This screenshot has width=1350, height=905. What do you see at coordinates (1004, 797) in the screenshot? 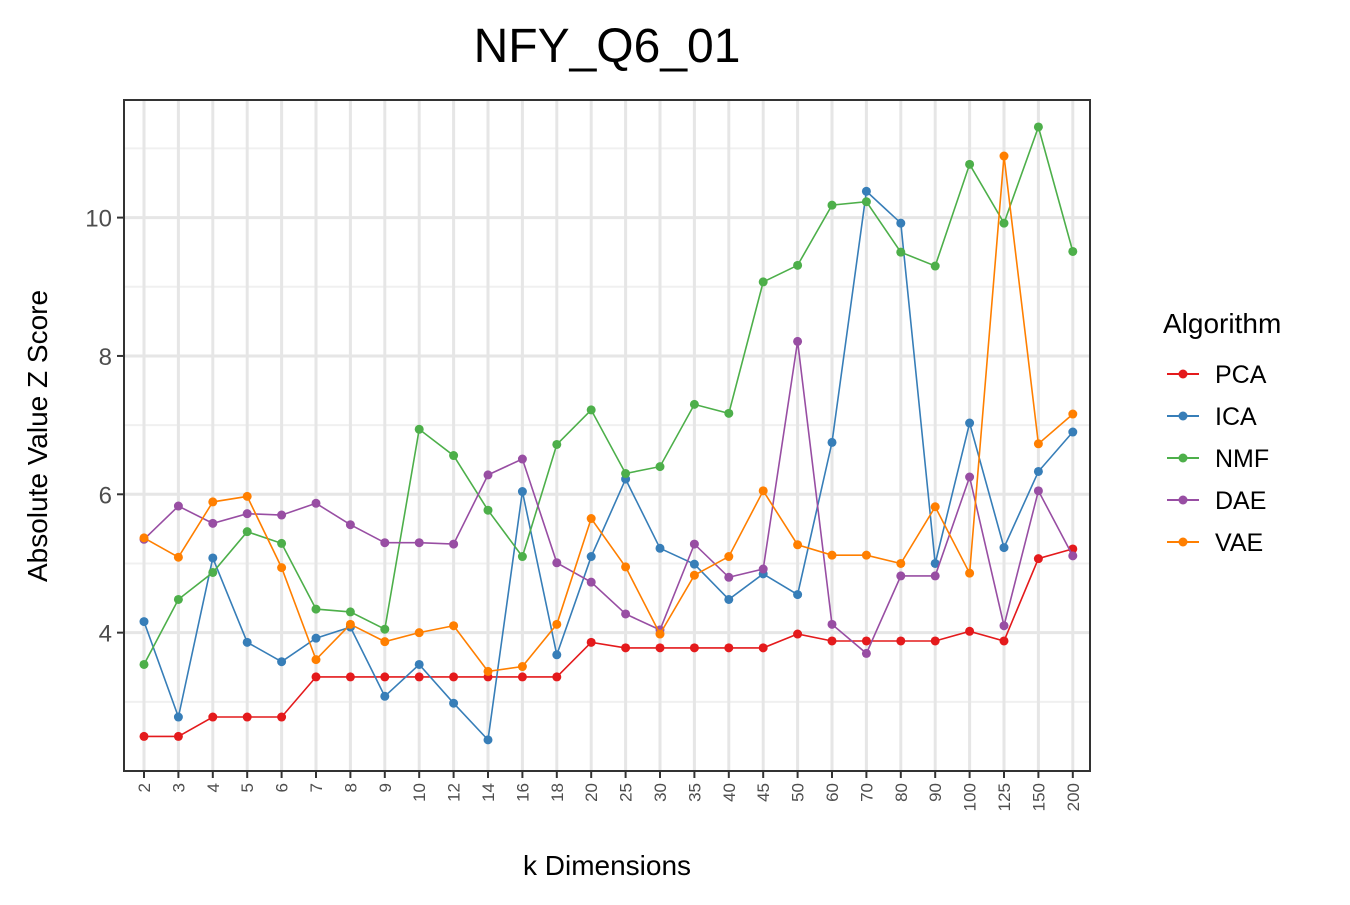
I see `x-tick-label: 125` at bounding box center [1004, 797].